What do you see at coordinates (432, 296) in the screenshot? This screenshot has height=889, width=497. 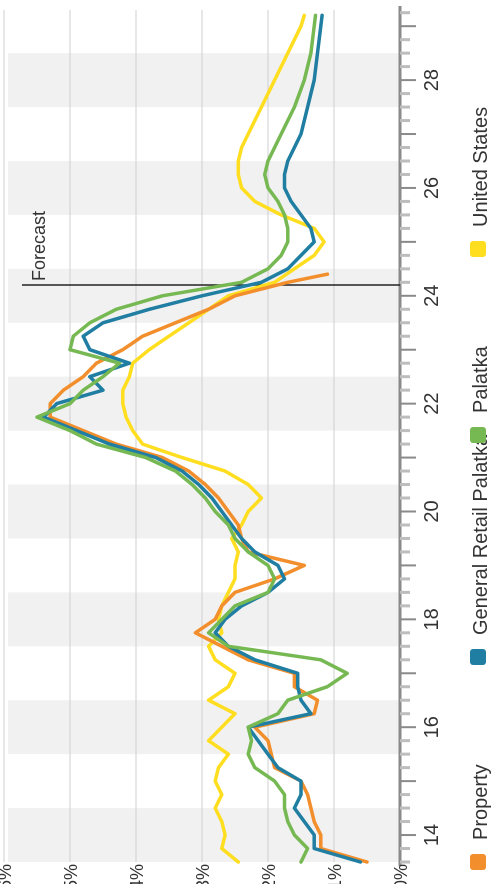 I see `x-tick-label: 24` at bounding box center [432, 296].